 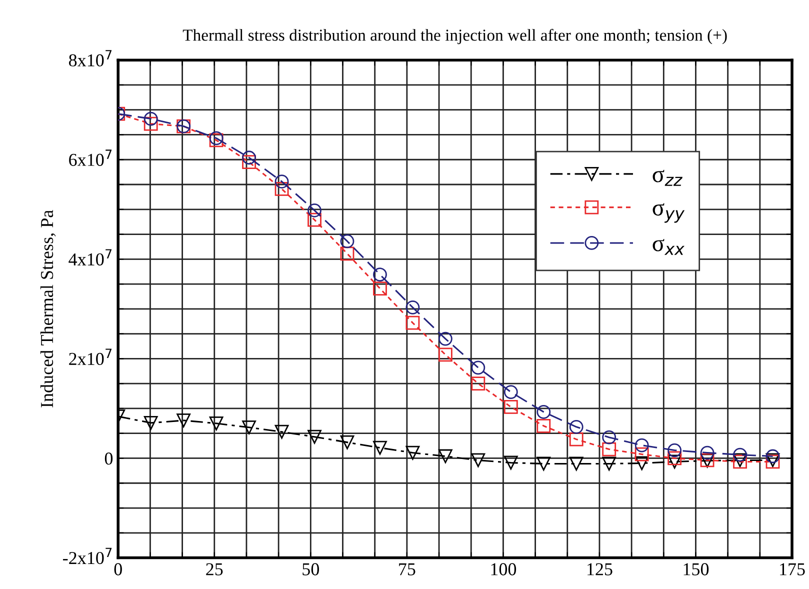 I want to click on x-tick-label: 75, so click(x=407, y=569).